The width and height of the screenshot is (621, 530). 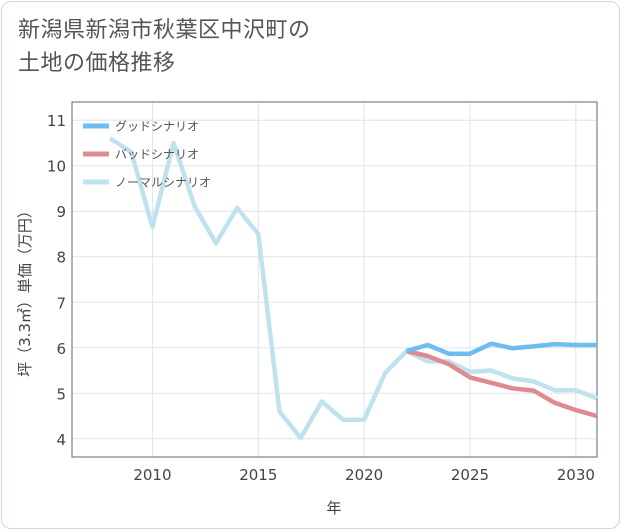 I want to click on x-tick-label: 2010, so click(x=152, y=475).